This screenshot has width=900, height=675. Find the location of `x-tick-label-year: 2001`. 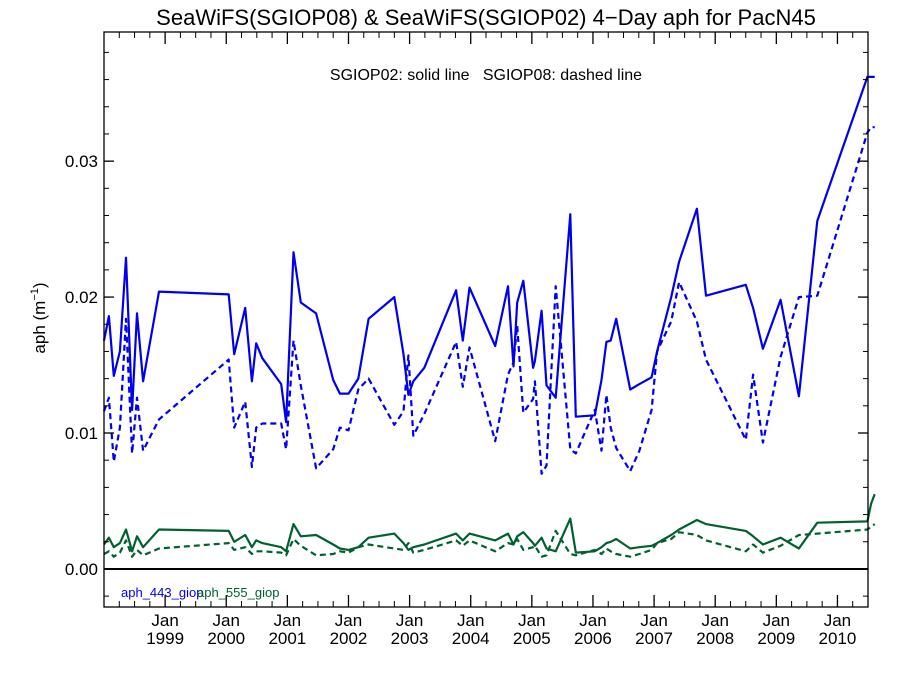

x-tick-label-year: 2001 is located at coordinates (287, 638).